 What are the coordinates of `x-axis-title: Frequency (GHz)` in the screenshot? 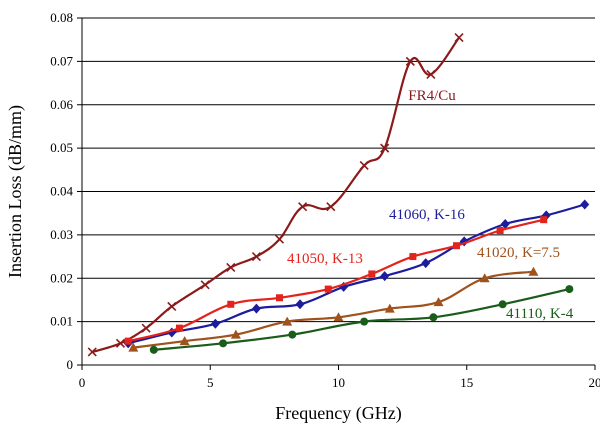 It's located at (338, 413).